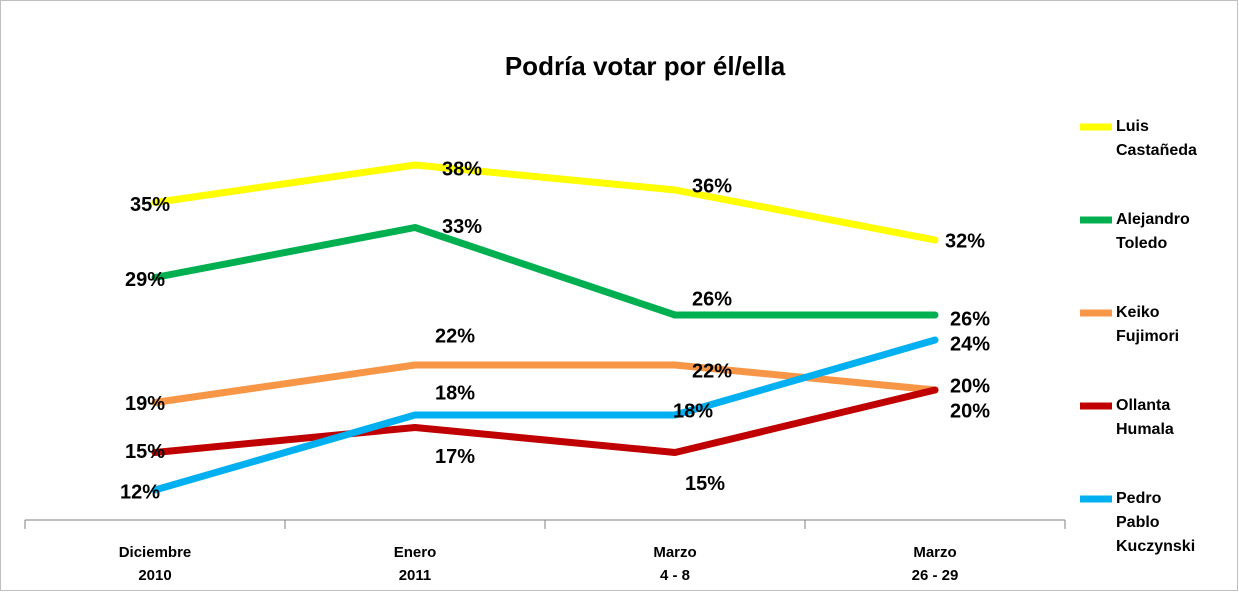 This screenshot has width=1239, height=592. What do you see at coordinates (935, 564) in the screenshot?
I see `x-tick-label: Marzo 26 - 29` at bounding box center [935, 564].